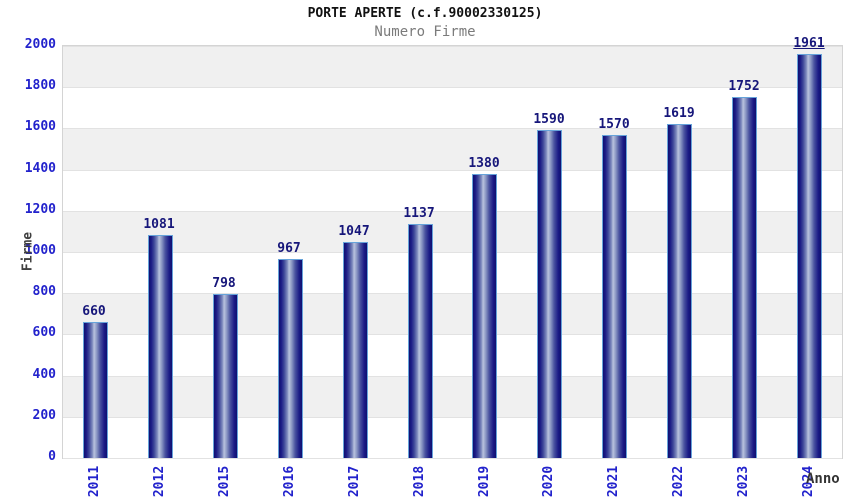 Image resolution: width=850 pixels, height=500 pixels. I want to click on x-tick-label: 2016, so click(289, 481).